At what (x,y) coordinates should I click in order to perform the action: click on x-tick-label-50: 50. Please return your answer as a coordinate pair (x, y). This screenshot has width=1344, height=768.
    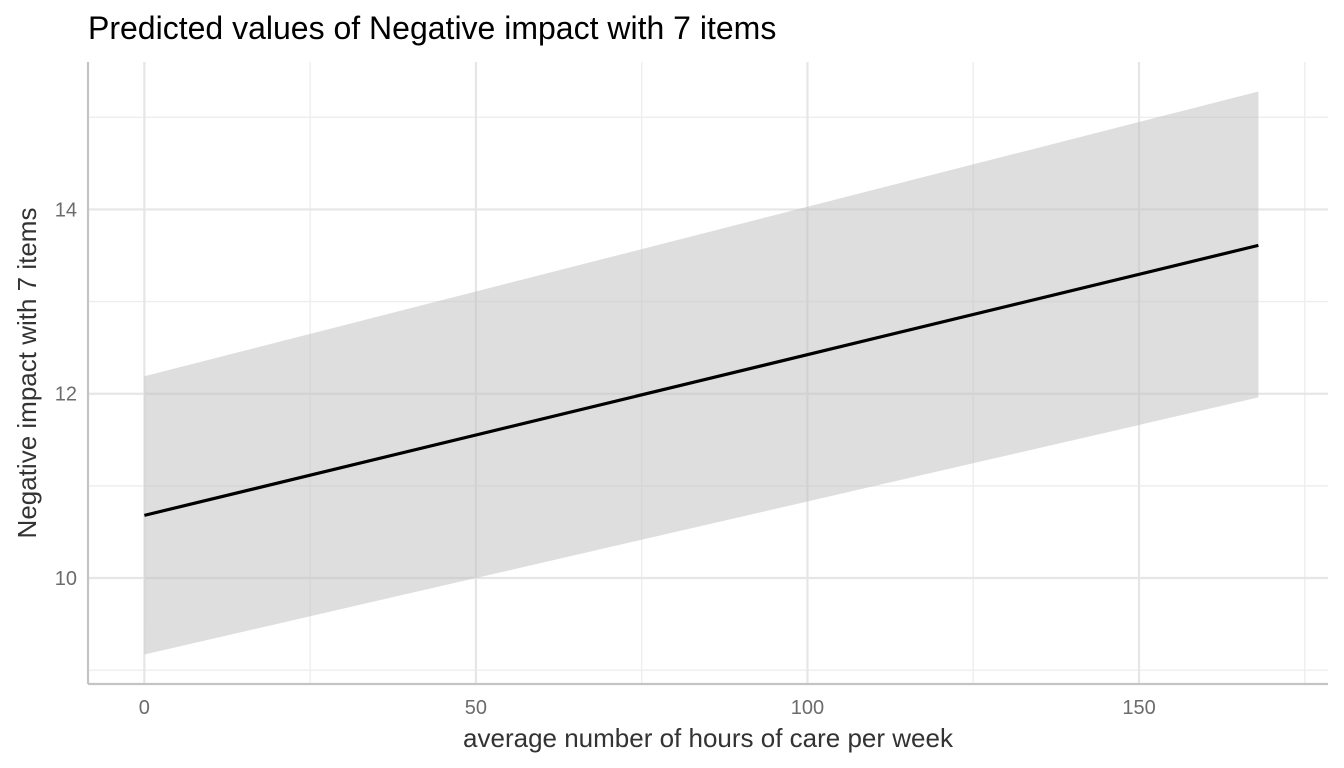
    Looking at the image, I should click on (476, 708).